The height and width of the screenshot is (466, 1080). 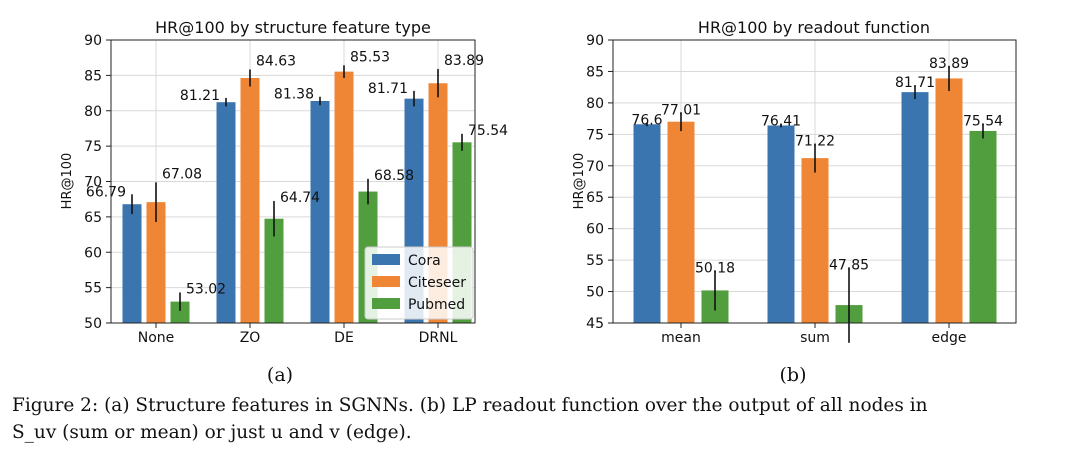 I want to click on bar-citeseer-zo, so click(x=250, y=200).